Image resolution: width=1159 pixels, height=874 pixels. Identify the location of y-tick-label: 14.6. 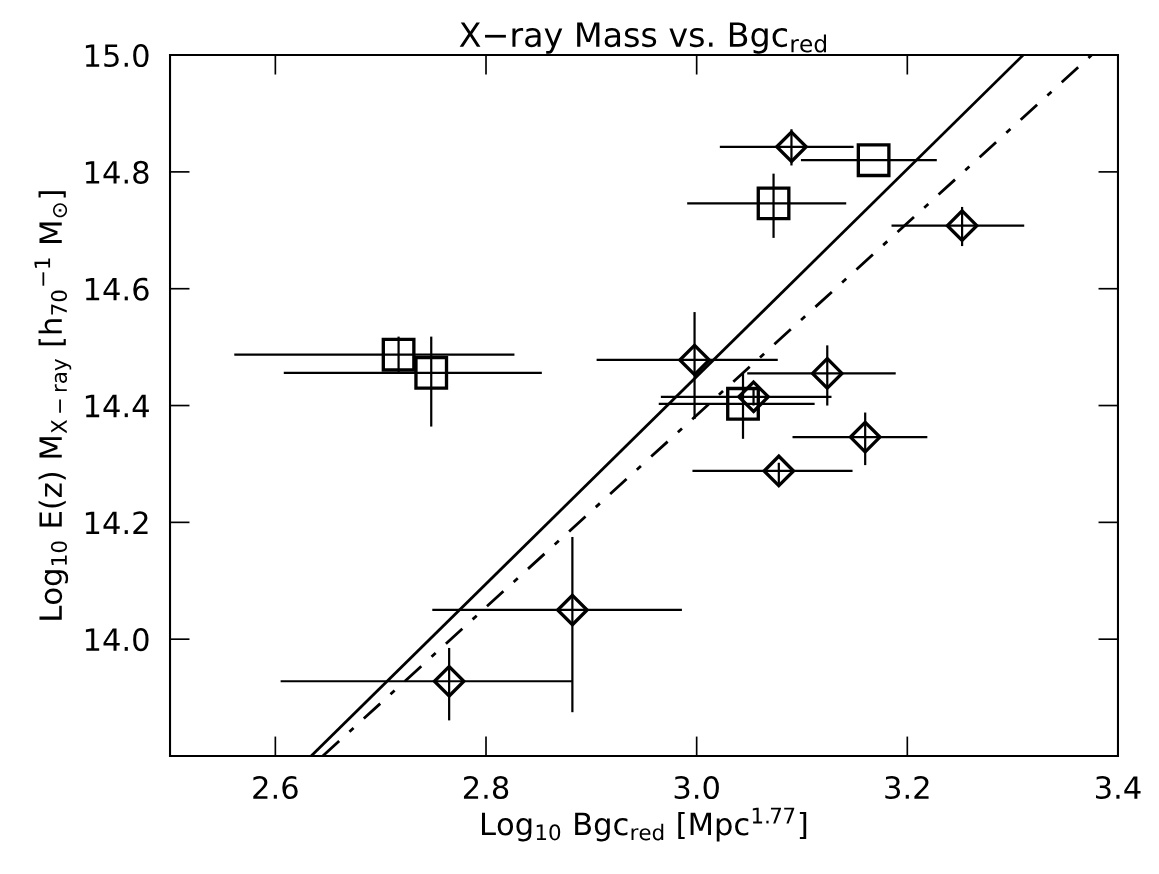
(117, 289).